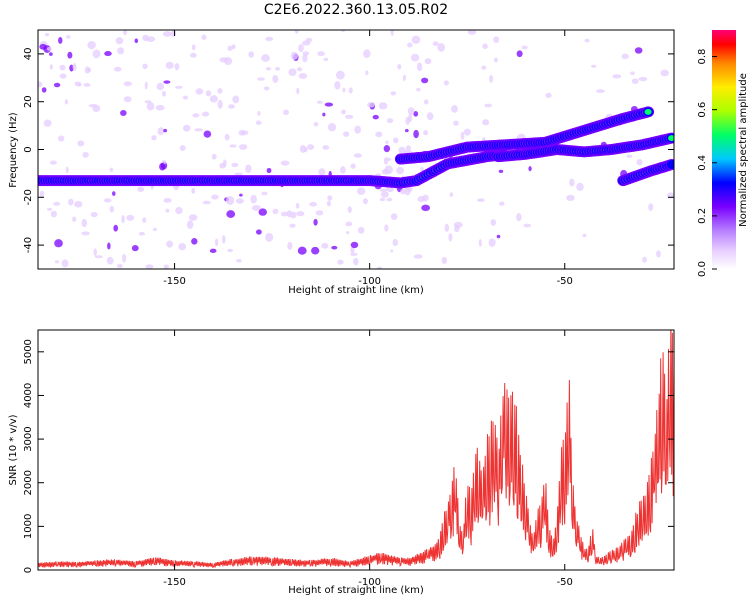 This screenshot has width=750, height=600. Describe the element at coordinates (28, 54) in the screenshot. I see `y-tick-label: 40` at that location.